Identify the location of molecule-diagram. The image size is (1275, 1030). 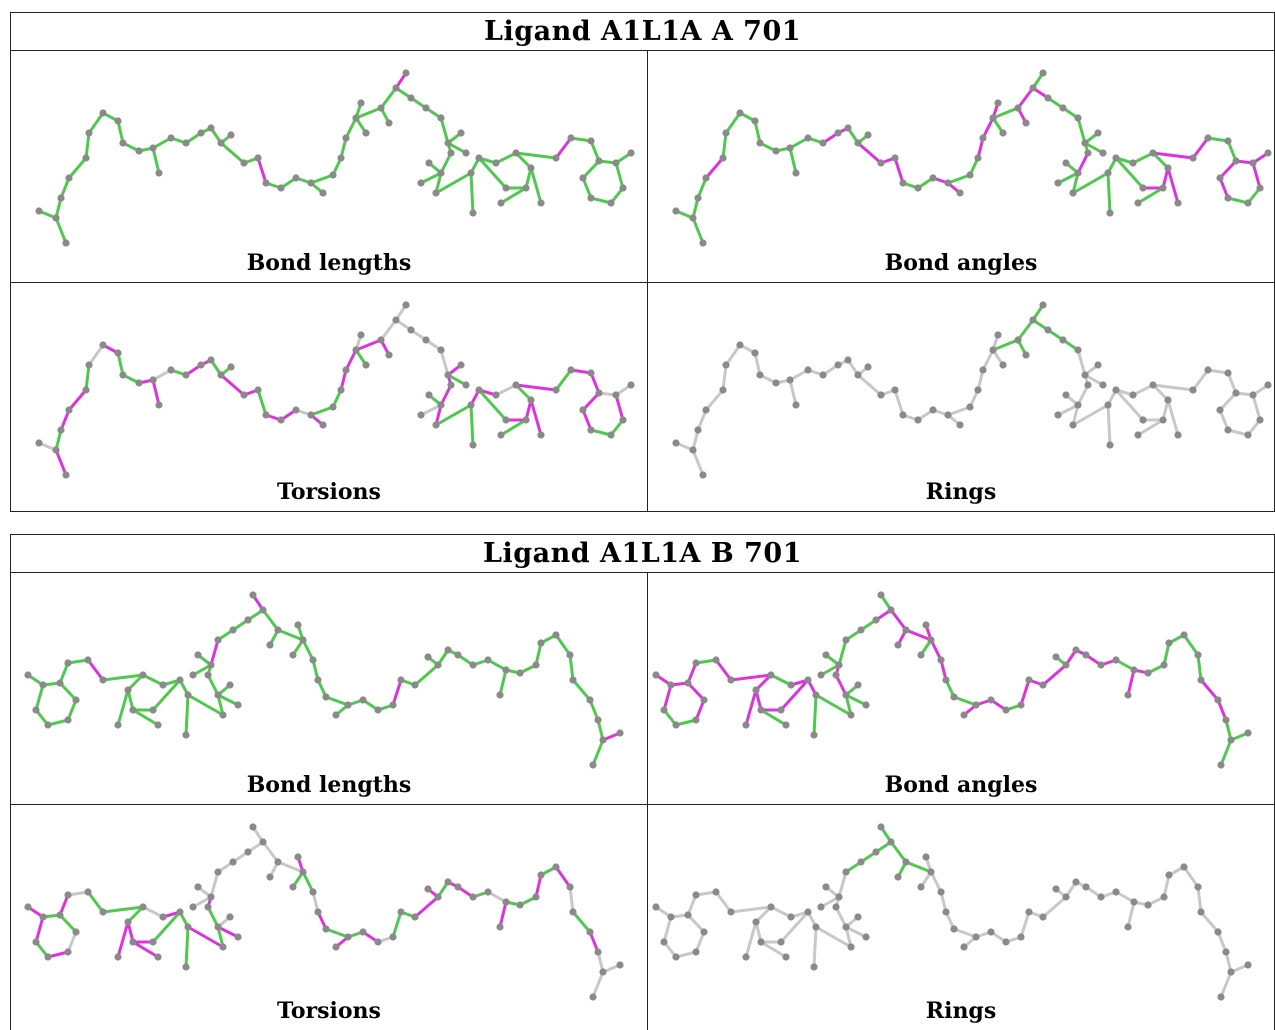
(972, 390).